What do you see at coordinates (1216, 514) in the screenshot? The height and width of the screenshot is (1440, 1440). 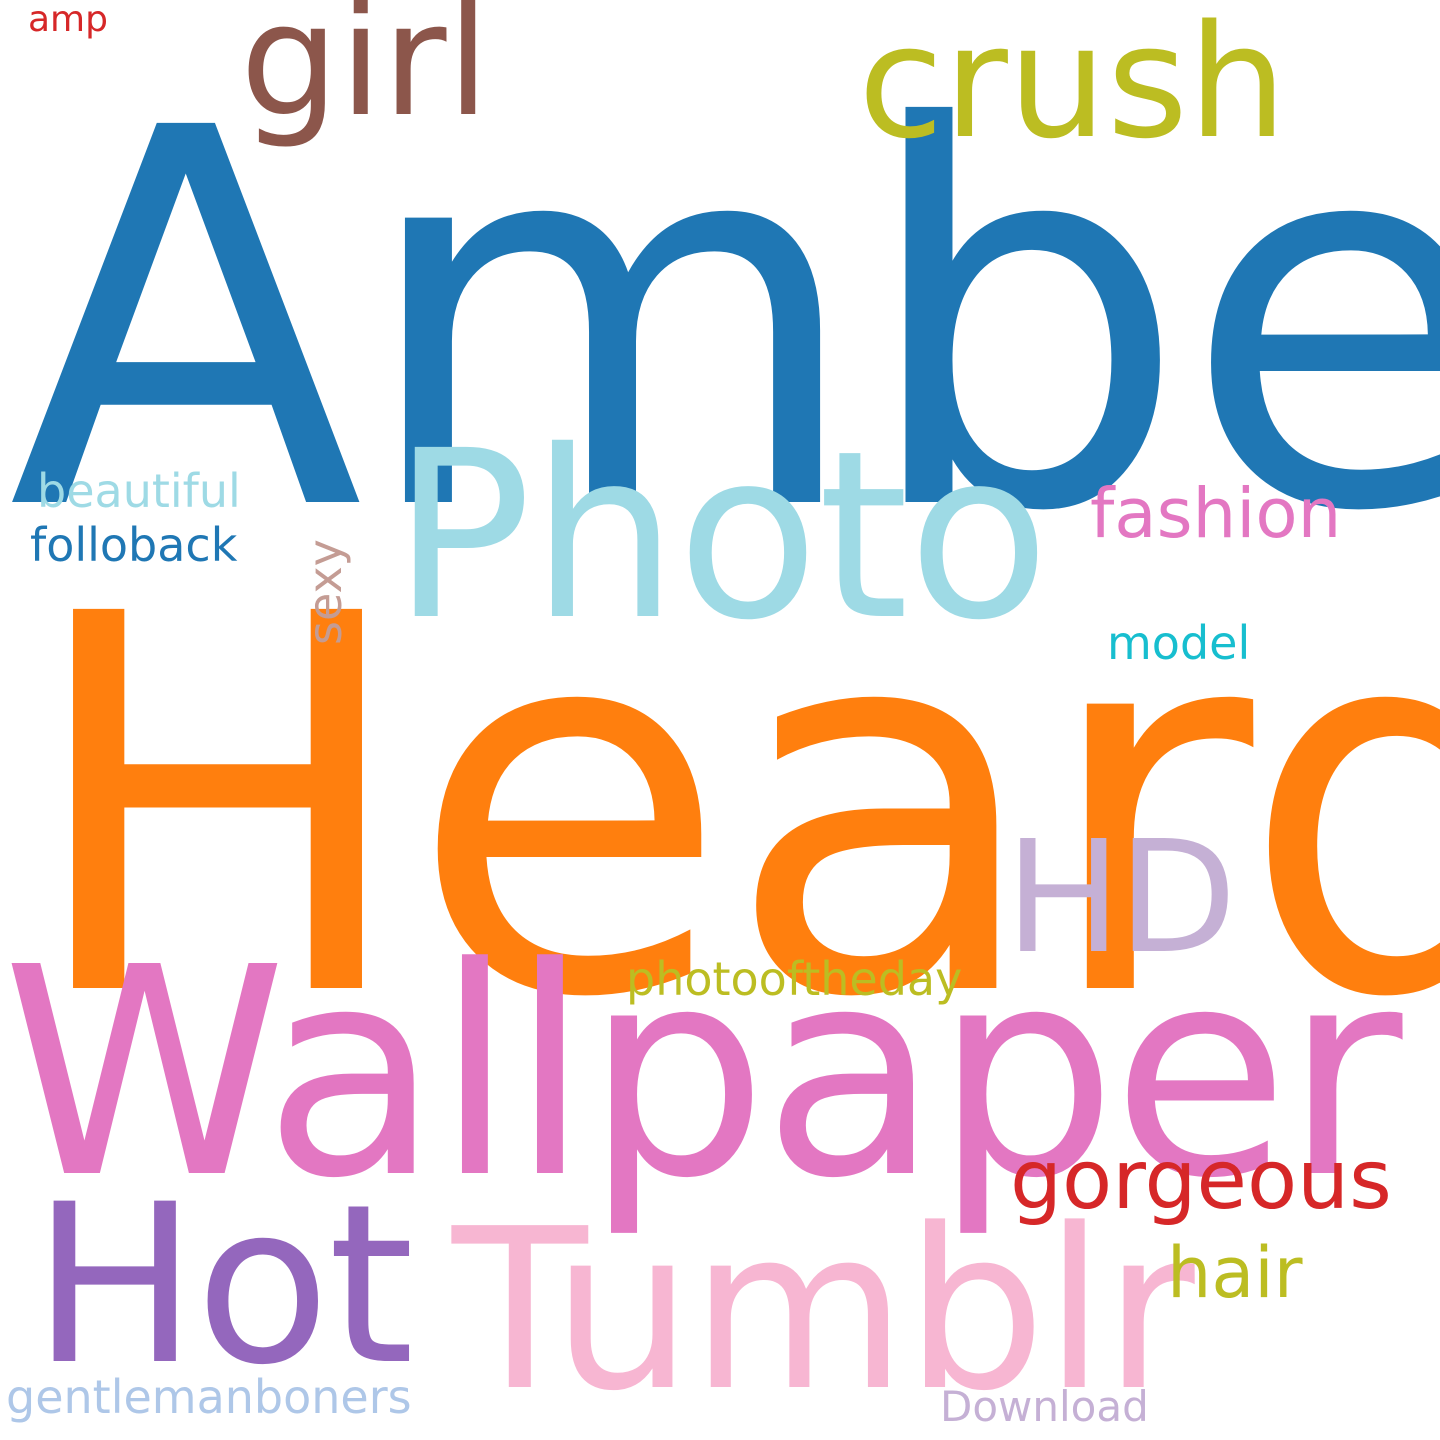 I see `word-fashion: fashion` at bounding box center [1216, 514].